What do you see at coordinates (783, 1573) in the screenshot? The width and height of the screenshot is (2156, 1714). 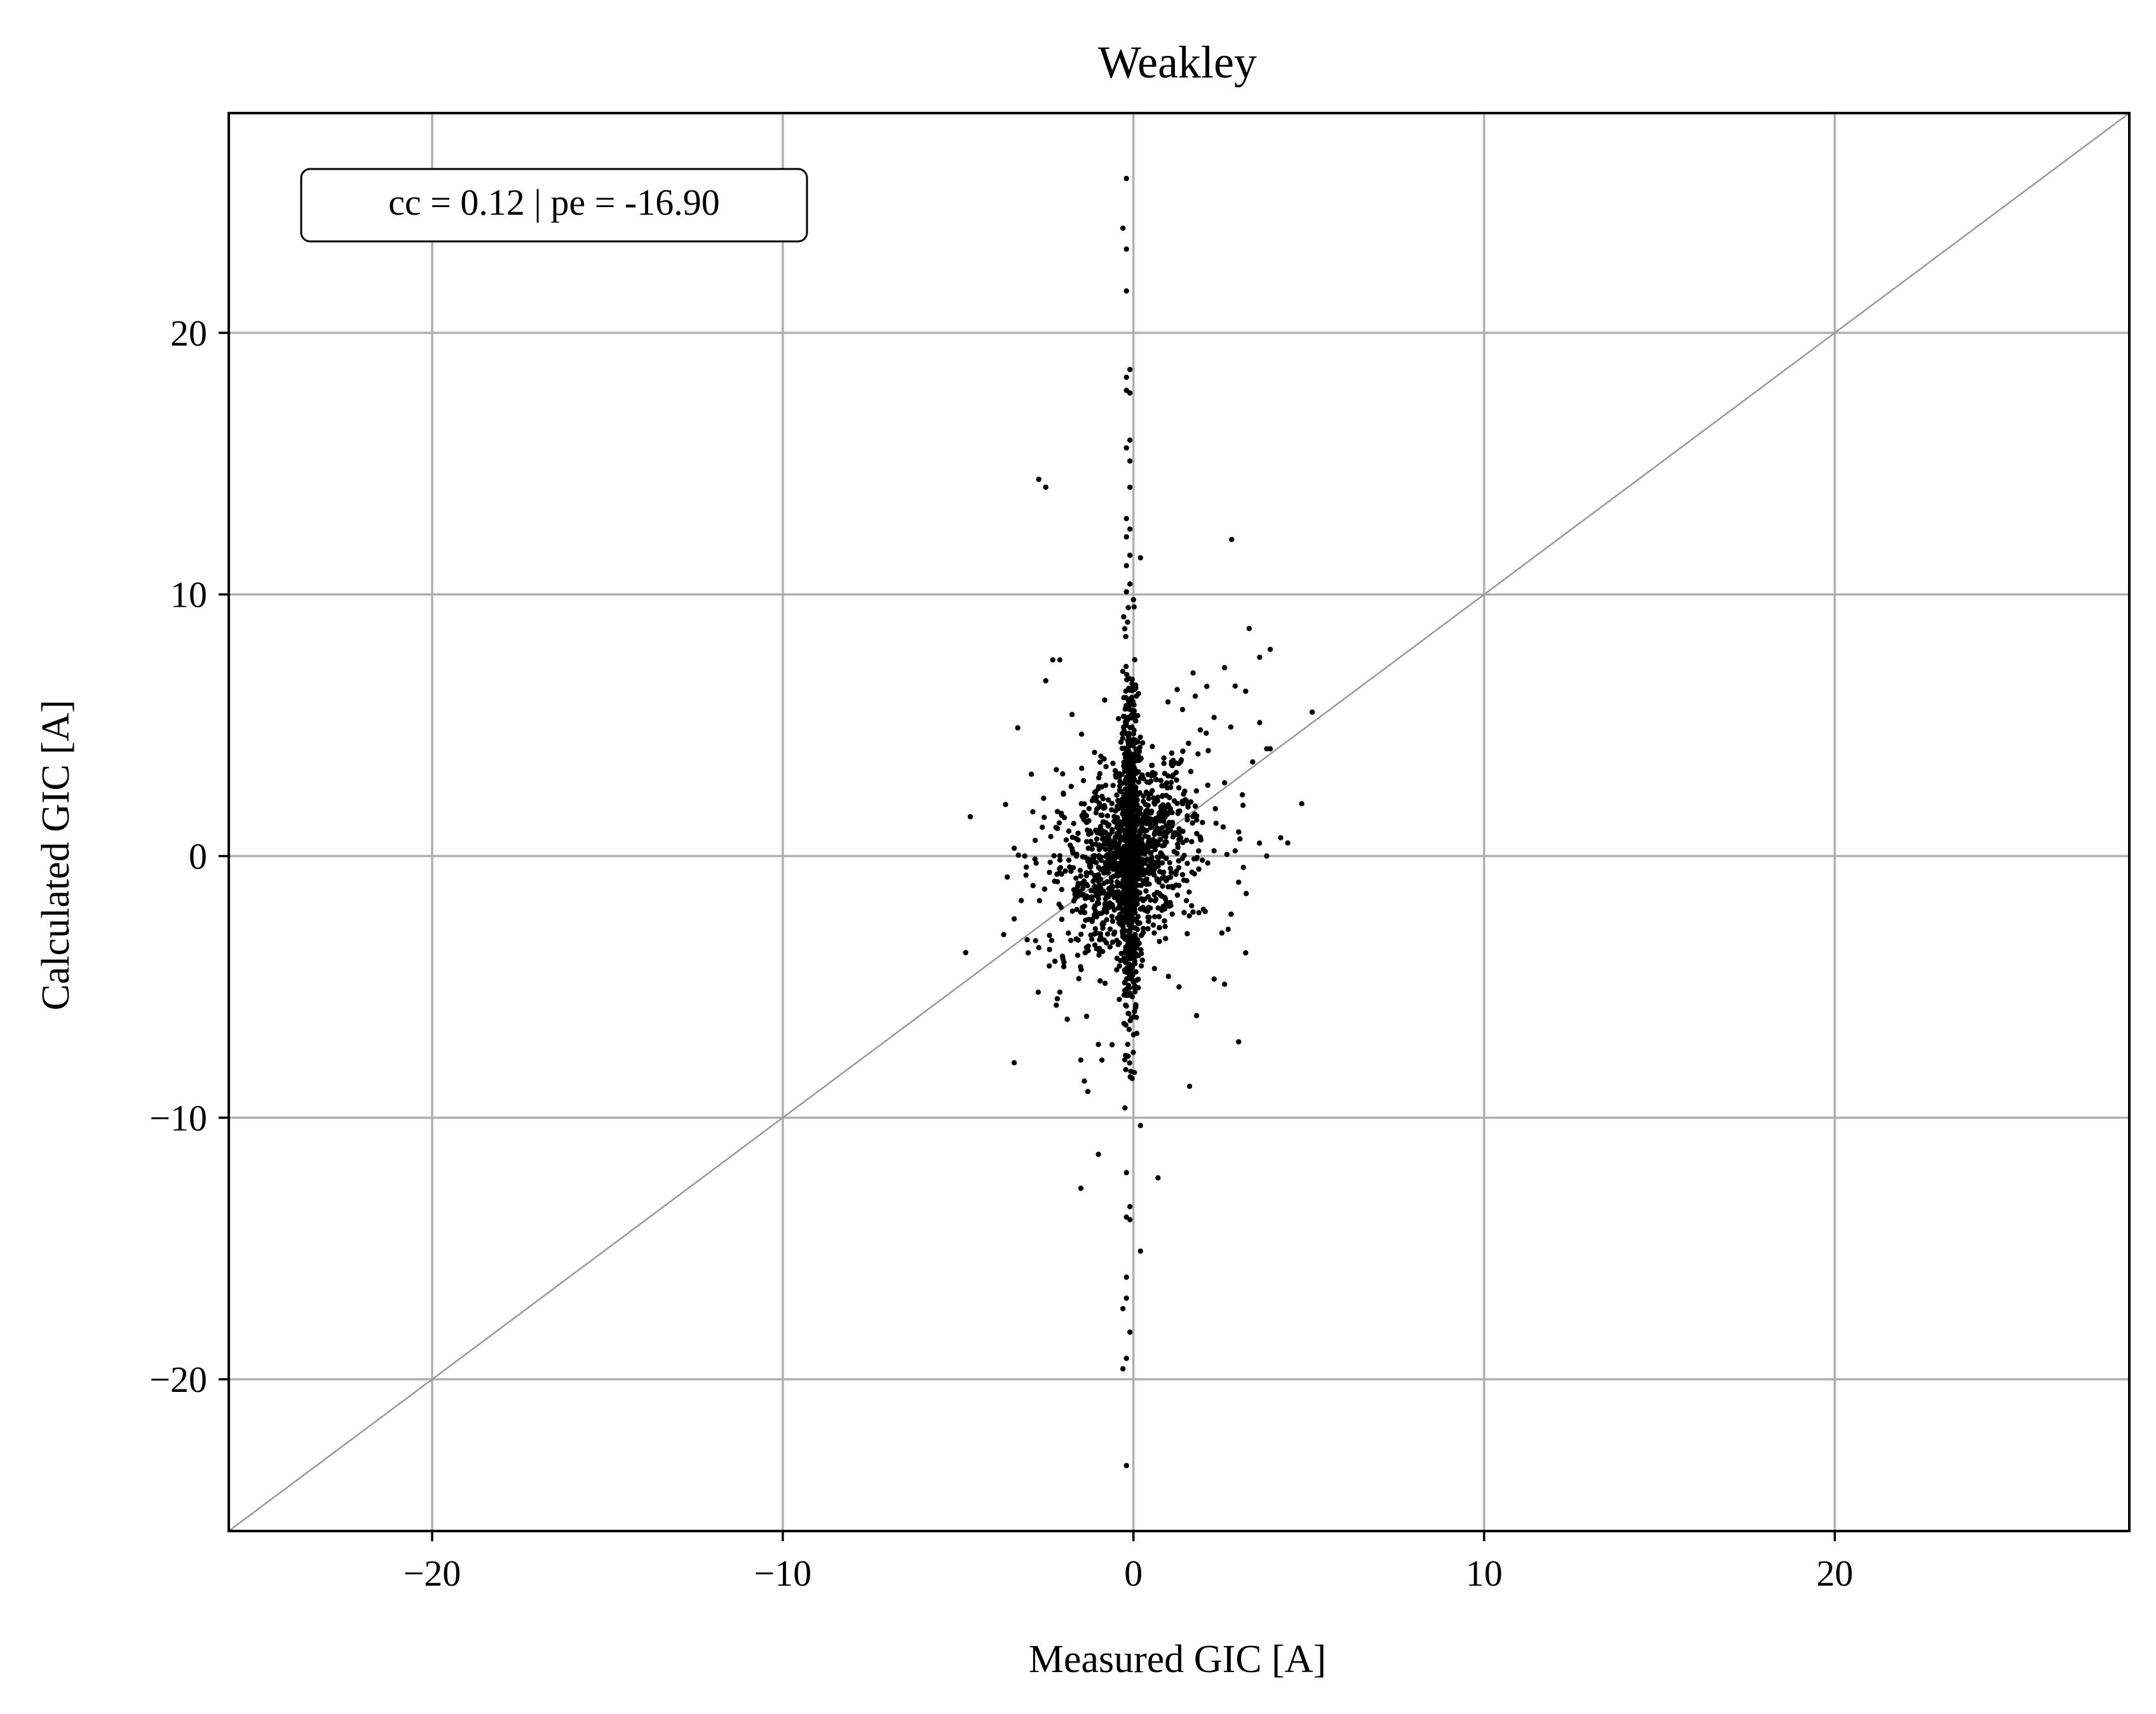 I see `x-tick-label: −10` at bounding box center [783, 1573].